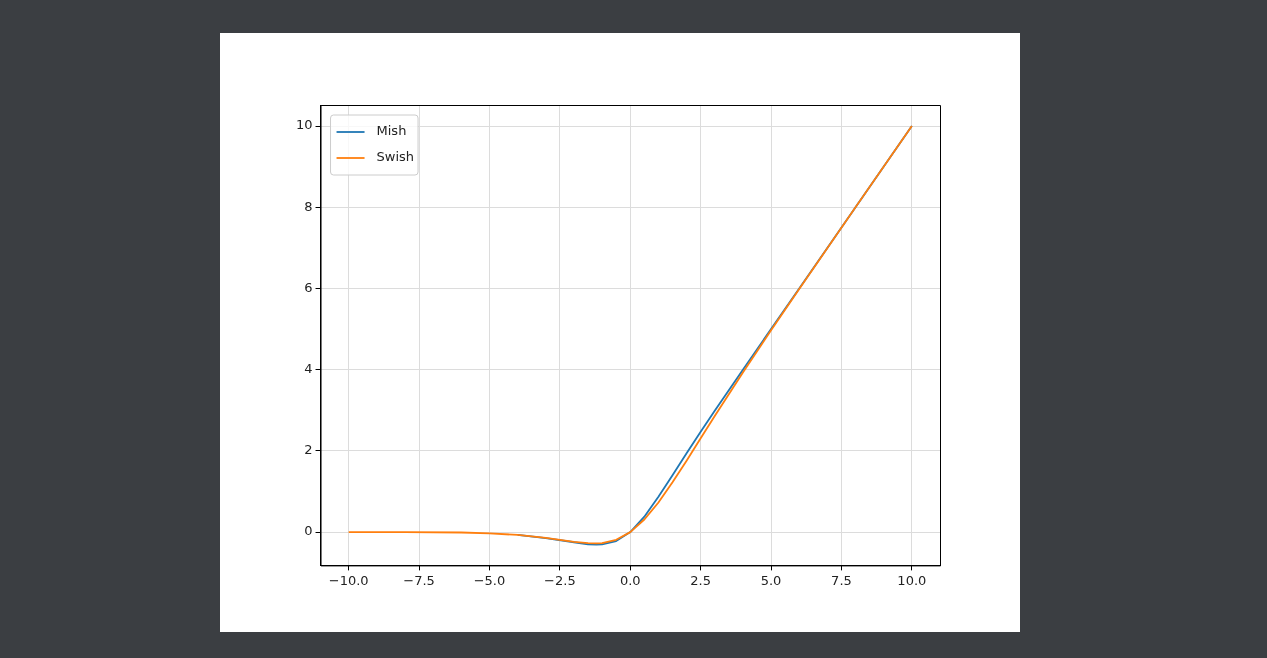 The image size is (1267, 658). What do you see at coordinates (304, 125) in the screenshot?
I see `y-tick-label: 10` at bounding box center [304, 125].